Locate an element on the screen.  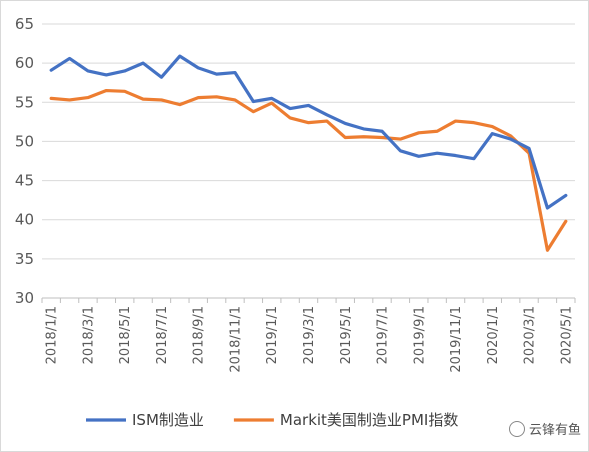
x-tick-label: 2019/1/1 is located at coordinates (272, 335).